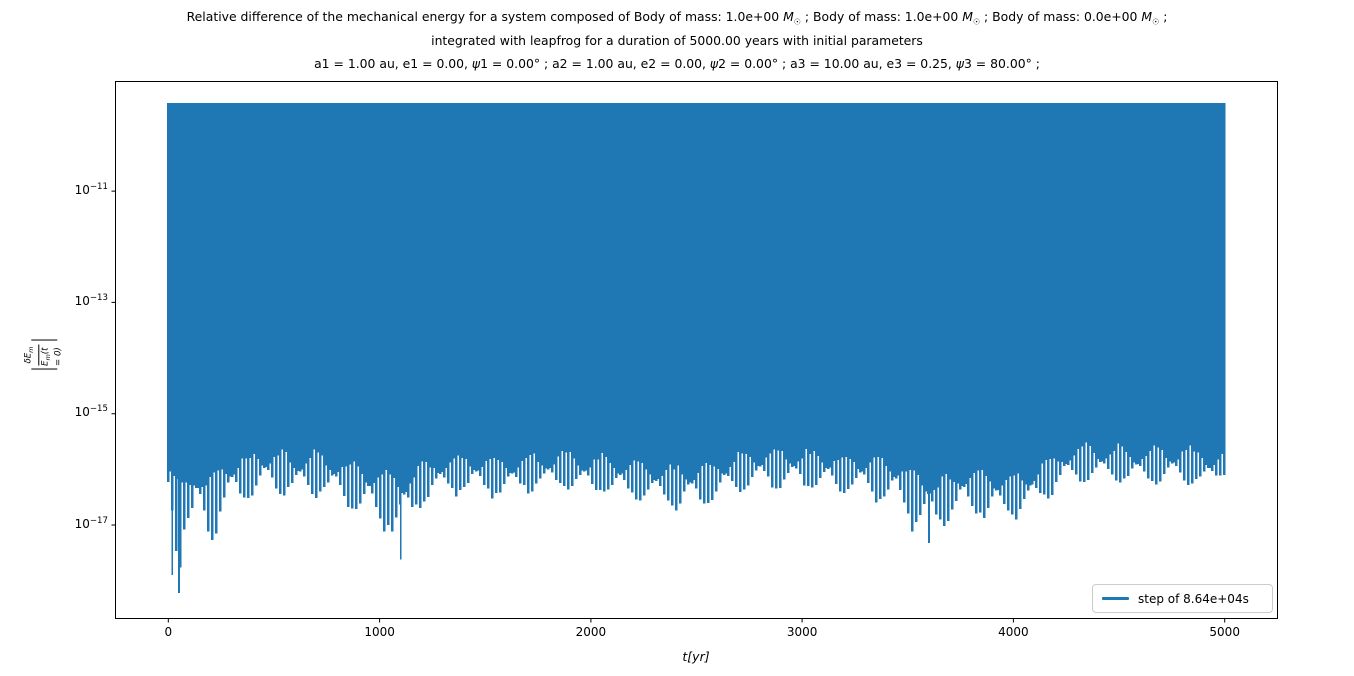 The height and width of the screenshot is (676, 1354). I want to click on ylabel-fraction: δEm Em(t = 0), so click(43, 355).